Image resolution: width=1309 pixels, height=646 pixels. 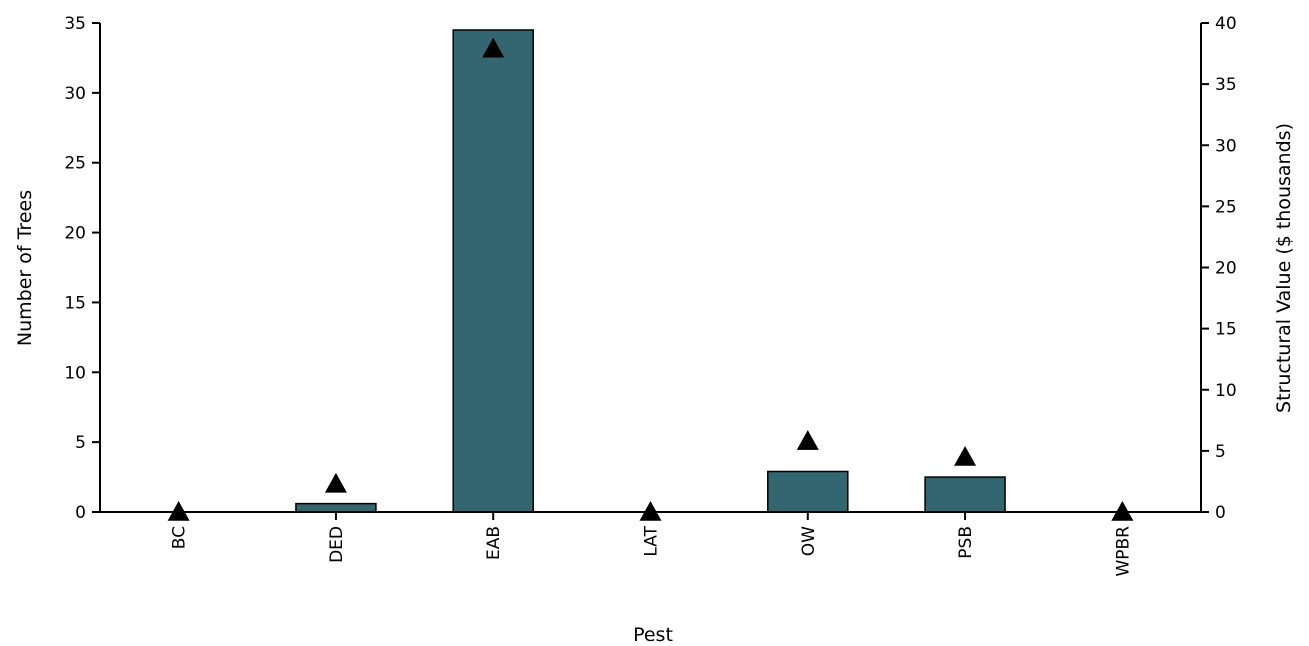 What do you see at coordinates (75, 303) in the screenshot?
I see `y-tick-label: 15` at bounding box center [75, 303].